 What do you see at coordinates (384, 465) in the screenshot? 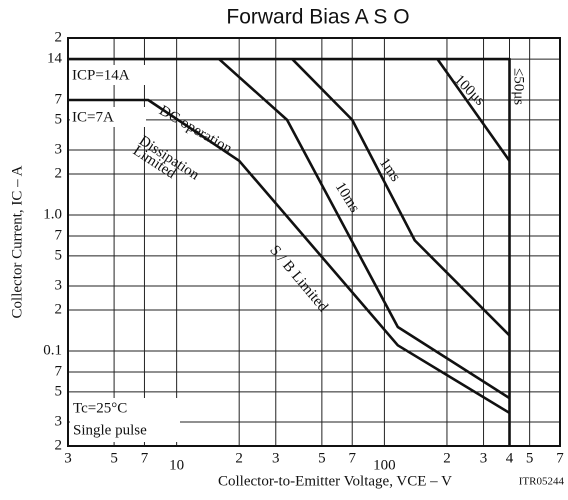
I see `x-tick-label: 100` at bounding box center [384, 465].